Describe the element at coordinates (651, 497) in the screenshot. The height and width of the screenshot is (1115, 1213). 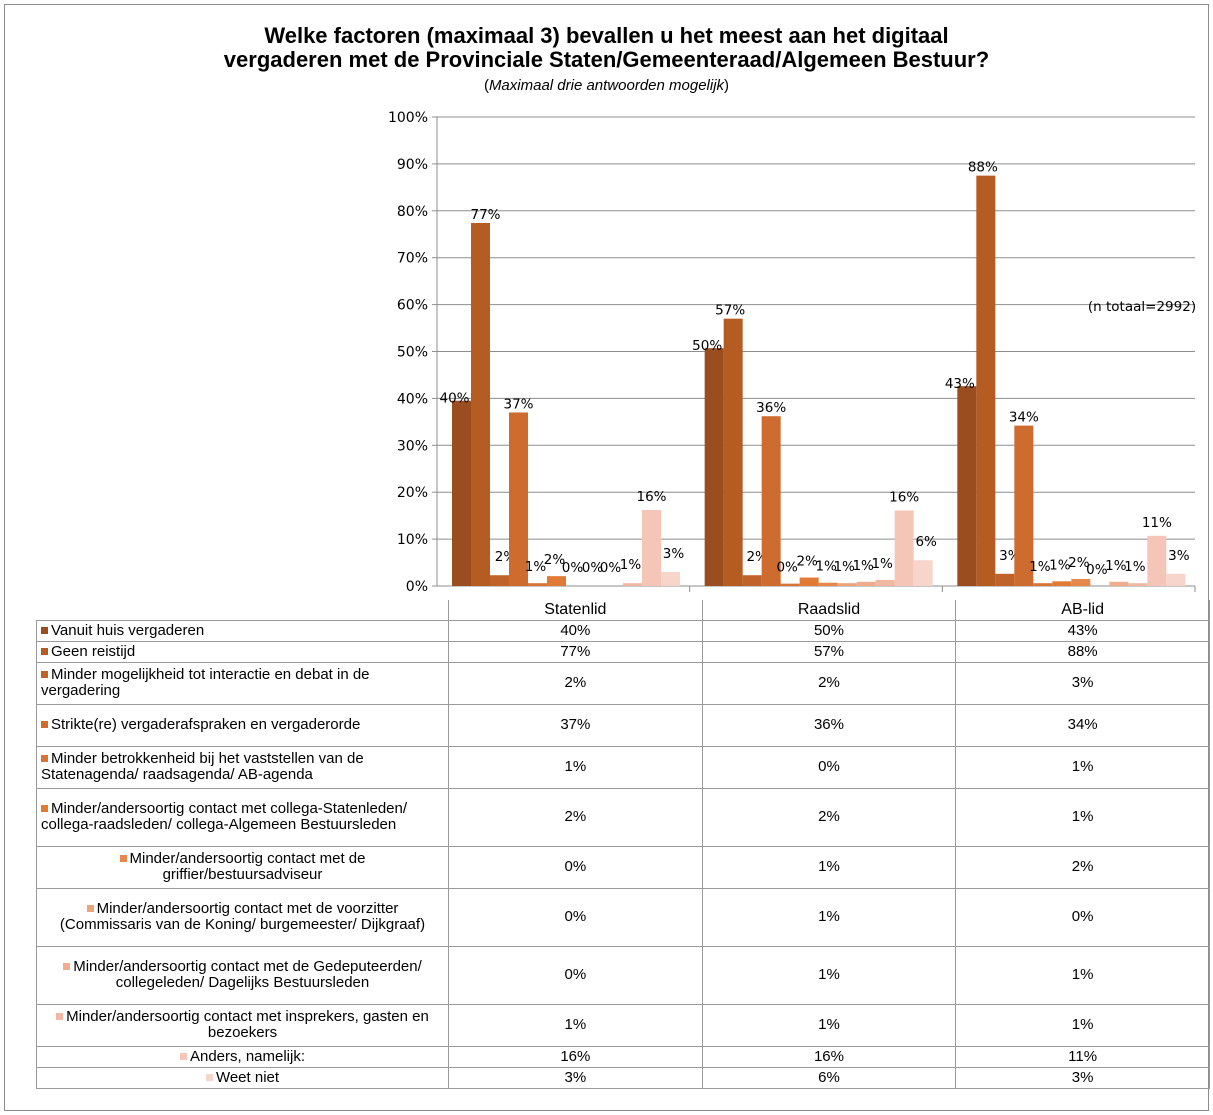
I see `data-label: 16%` at that location.